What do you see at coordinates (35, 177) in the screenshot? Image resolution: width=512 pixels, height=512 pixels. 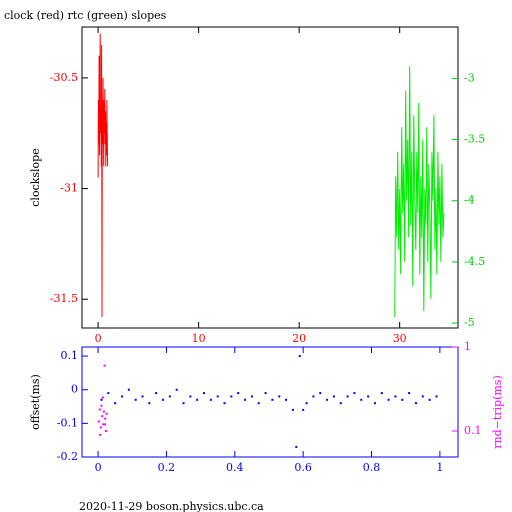 I see `y-axis-label: clockslope` at bounding box center [35, 177].